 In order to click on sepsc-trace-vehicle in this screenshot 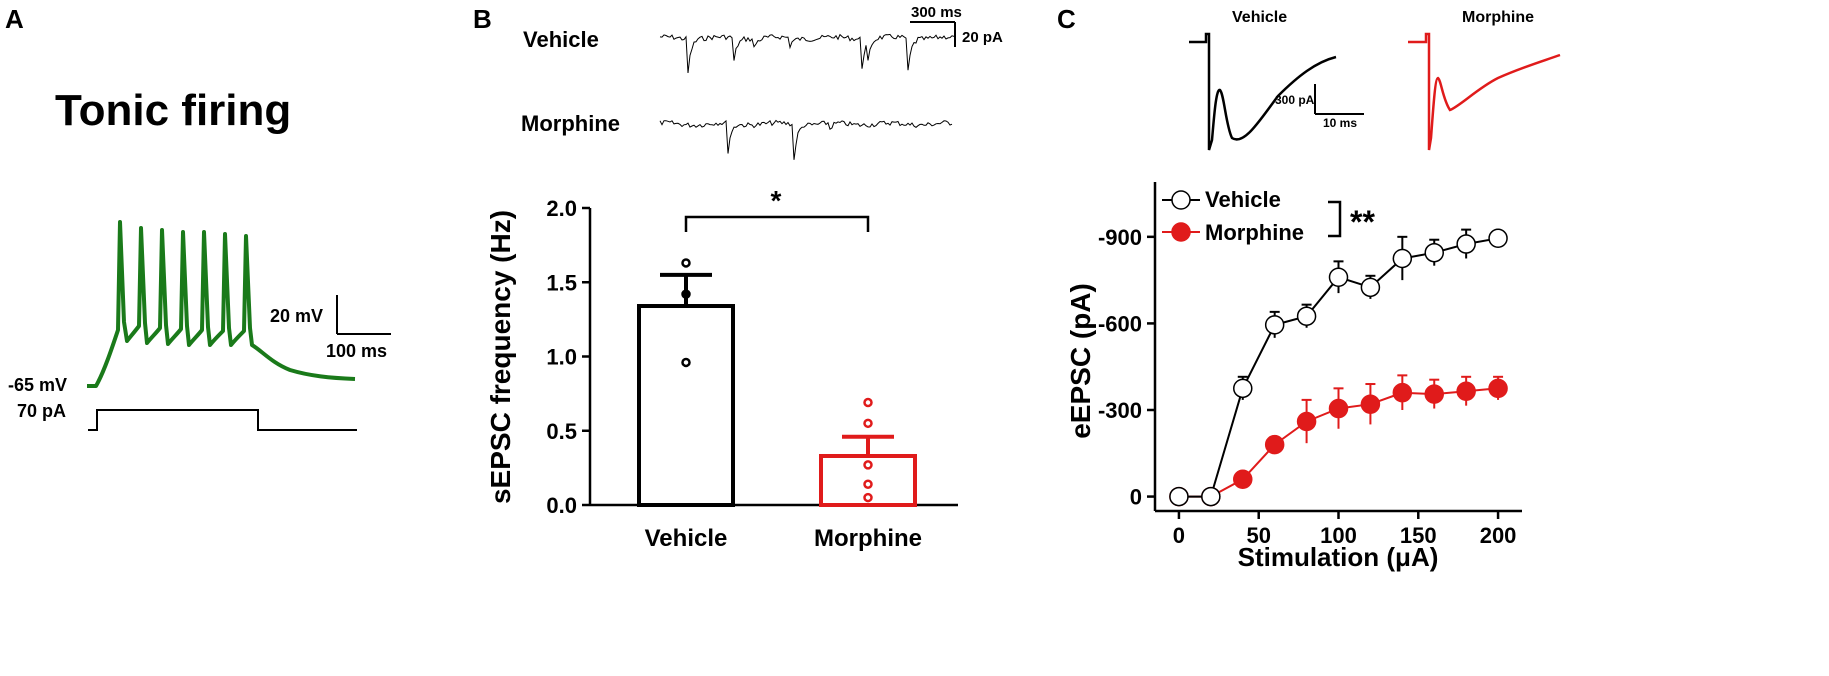, I will do `click(807, 53)`.